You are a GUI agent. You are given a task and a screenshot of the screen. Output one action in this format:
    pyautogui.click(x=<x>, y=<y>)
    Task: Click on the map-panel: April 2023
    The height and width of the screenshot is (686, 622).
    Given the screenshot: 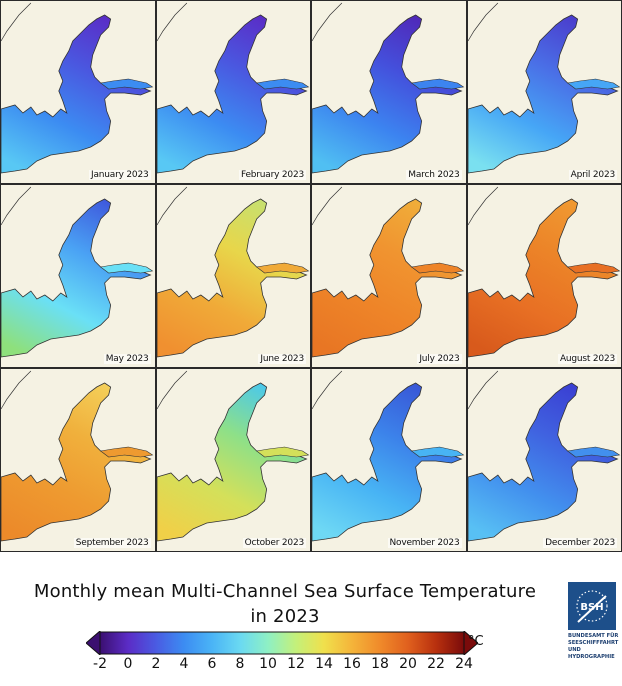 What is the action you would take?
    pyautogui.click(x=544, y=92)
    